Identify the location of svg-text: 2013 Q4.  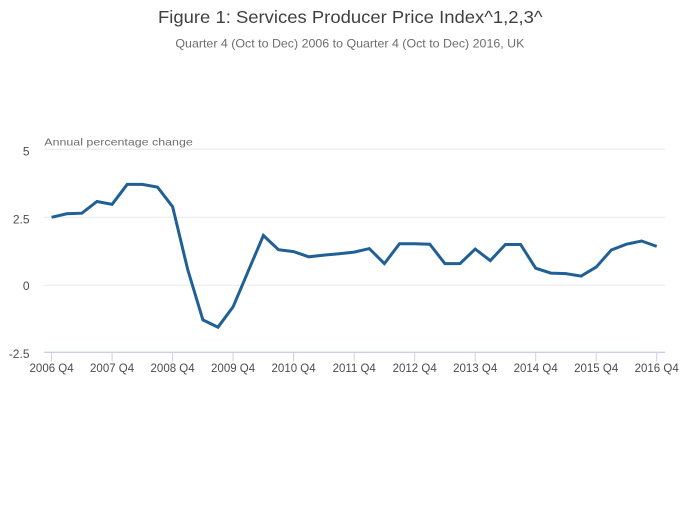
(475, 369).